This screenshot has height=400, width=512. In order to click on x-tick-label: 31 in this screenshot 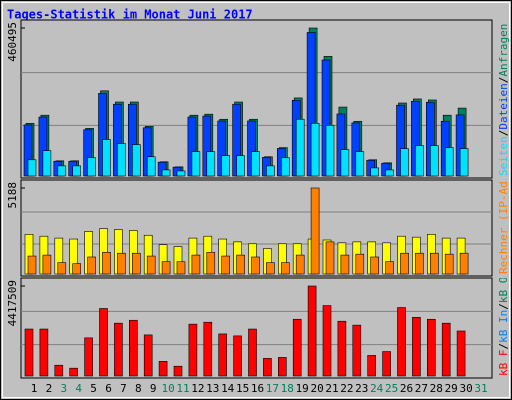, I will do `click(480, 388)`.